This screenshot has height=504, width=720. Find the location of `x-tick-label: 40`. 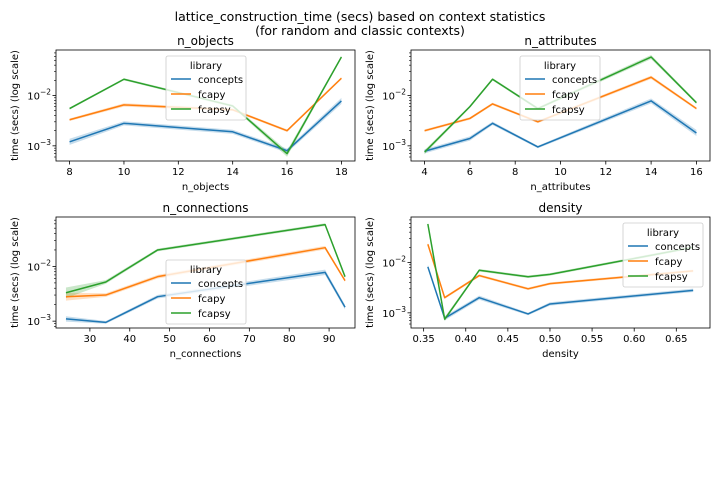

x-tick-label: 40 is located at coordinates (129, 339).